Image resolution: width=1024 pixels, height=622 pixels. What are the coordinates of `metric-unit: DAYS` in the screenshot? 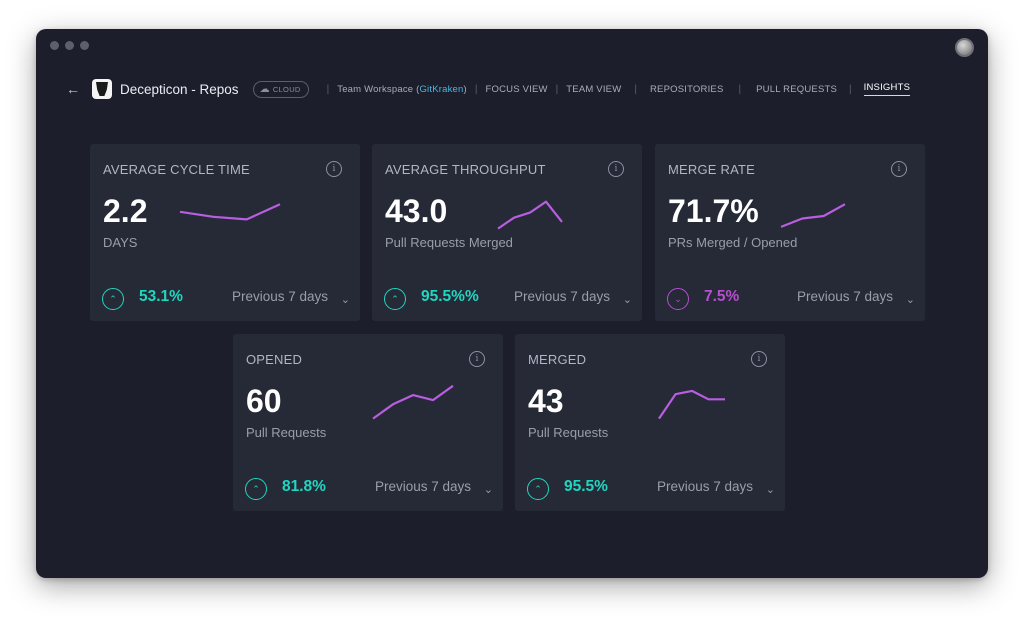 It's located at (120, 242).